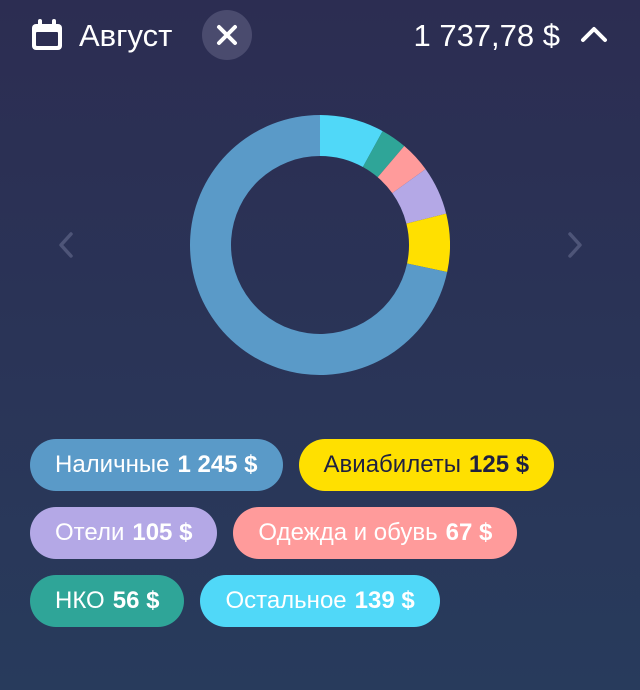 This screenshot has width=640, height=690. What do you see at coordinates (66, 245) in the screenshot?
I see `chevron-left-icon` at bounding box center [66, 245].